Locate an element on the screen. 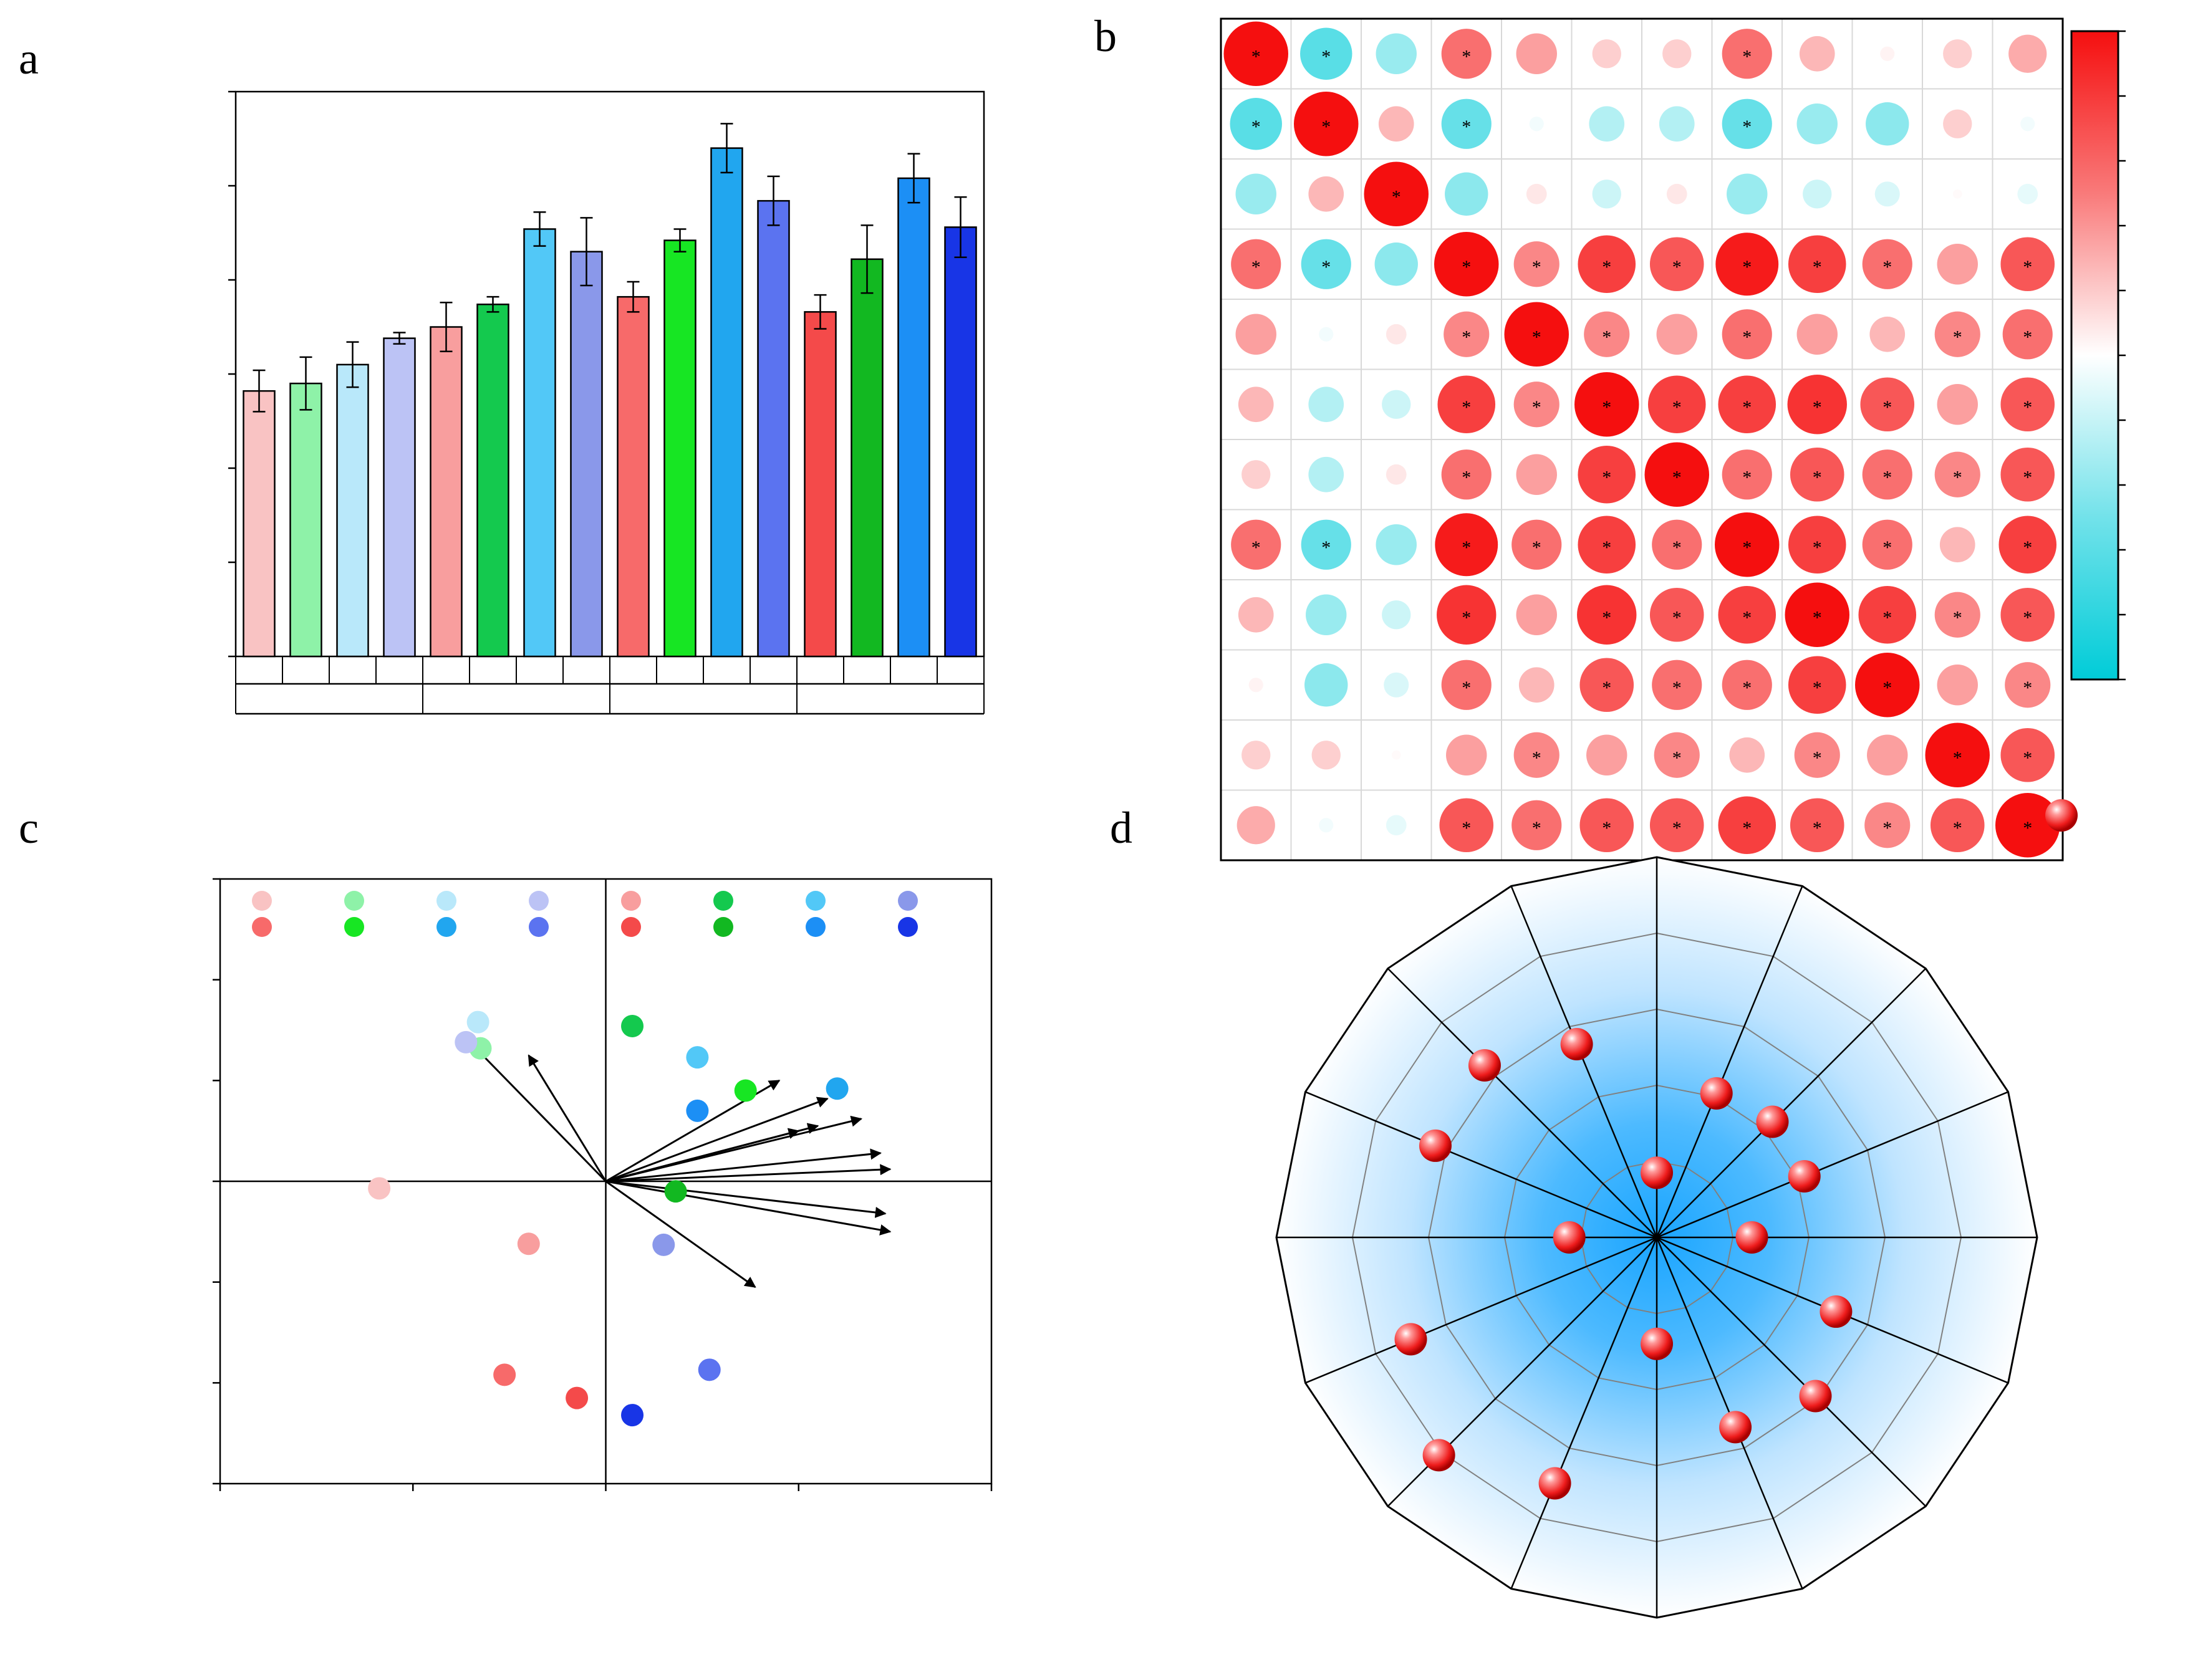 The width and height of the screenshot is (2203, 1680). bar-w3n3 is located at coordinates (961, 442).